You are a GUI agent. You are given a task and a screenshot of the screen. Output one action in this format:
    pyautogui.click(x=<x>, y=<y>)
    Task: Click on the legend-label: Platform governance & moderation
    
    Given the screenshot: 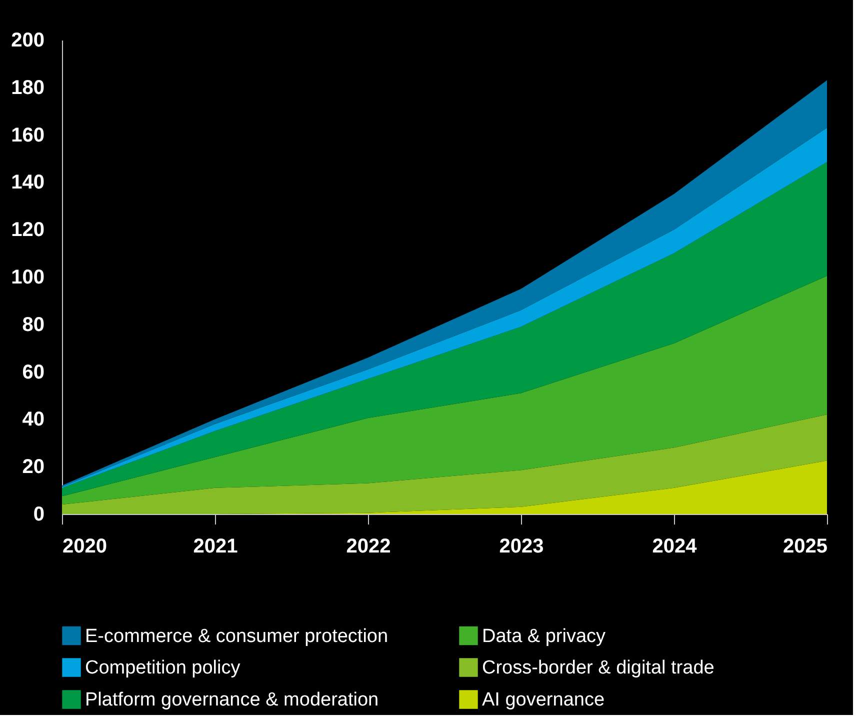 What is the action you would take?
    pyautogui.click(x=232, y=700)
    